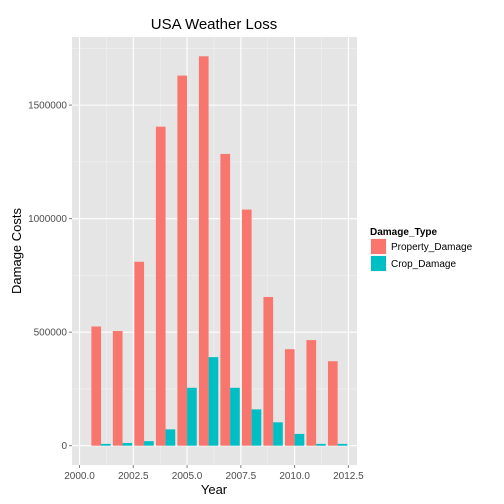 Image resolution: width=504 pixels, height=504 pixels. I want to click on x-axis: 2000.0 2002.5 2005.0 2007.5 2010.0 2012.5, so click(214, 473).